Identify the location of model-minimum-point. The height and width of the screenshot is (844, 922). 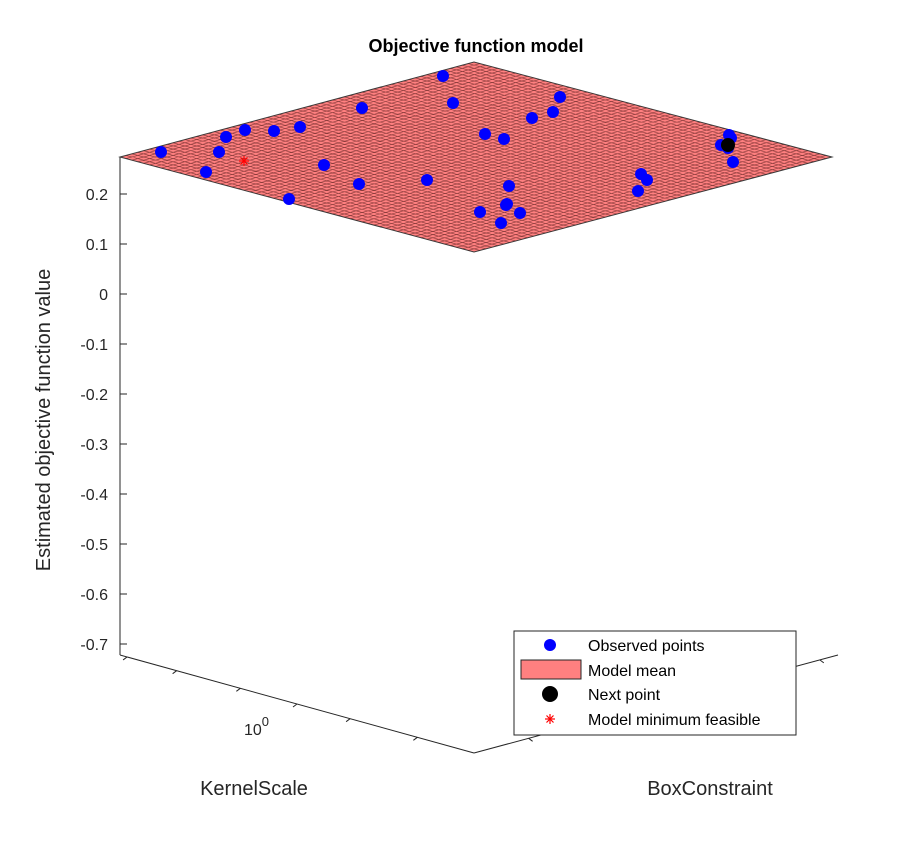
(244, 161).